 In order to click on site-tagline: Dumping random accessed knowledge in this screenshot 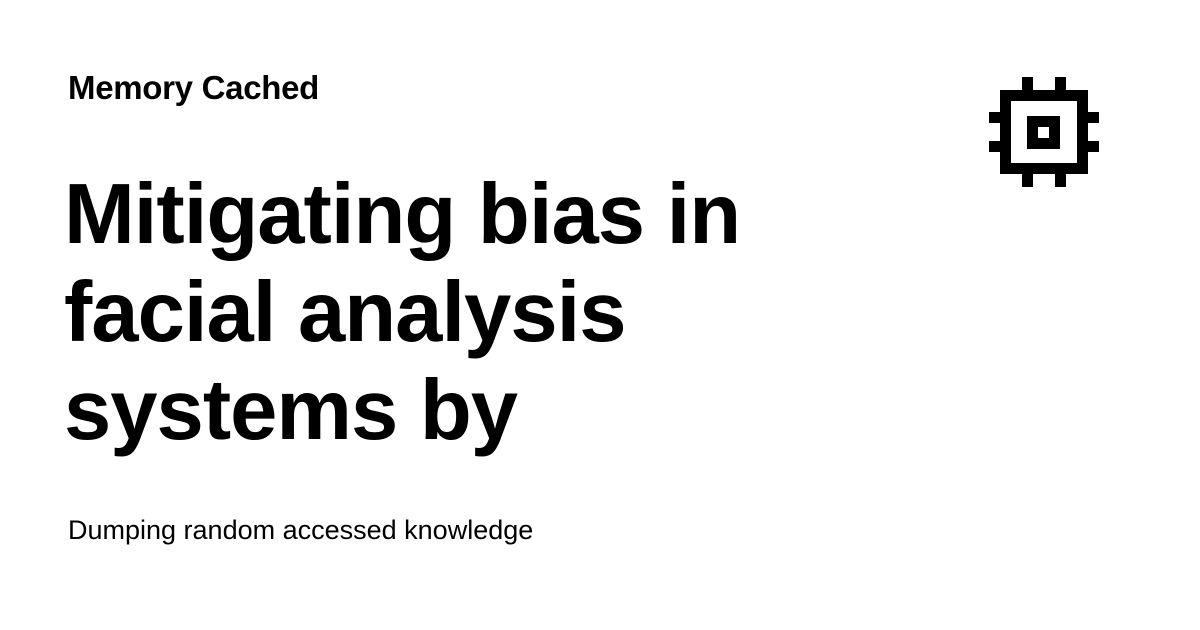, I will do `click(301, 530)`.